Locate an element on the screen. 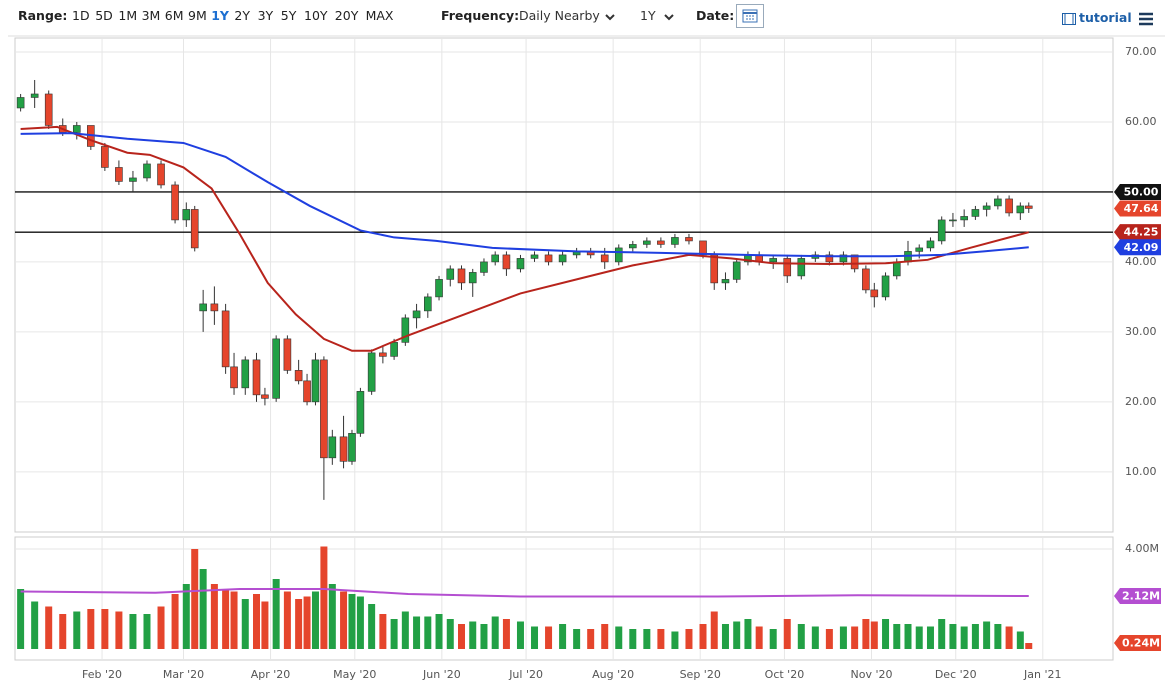 The width and height of the screenshot is (1170, 690). value-tag-label: 44.25 is located at coordinates (1141, 232).